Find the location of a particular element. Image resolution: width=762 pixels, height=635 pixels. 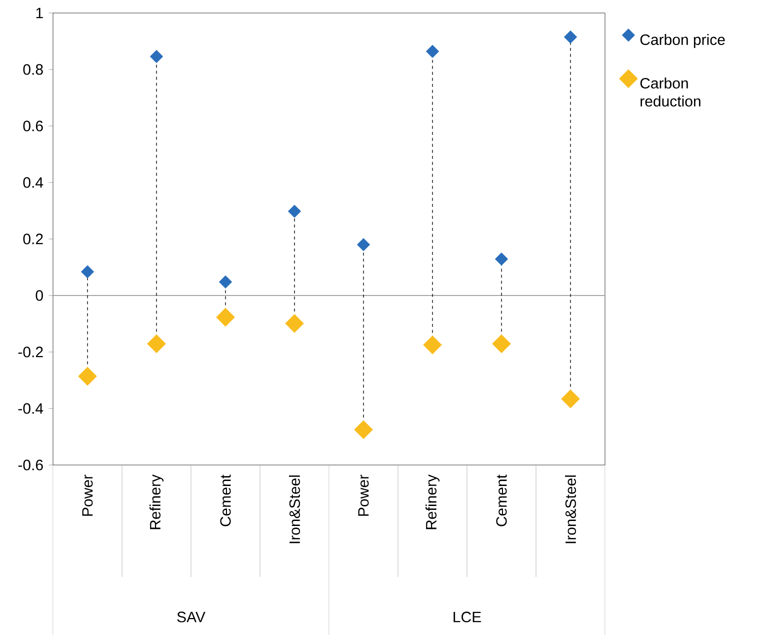

y-tick-label: 0.2 is located at coordinates (33, 239).